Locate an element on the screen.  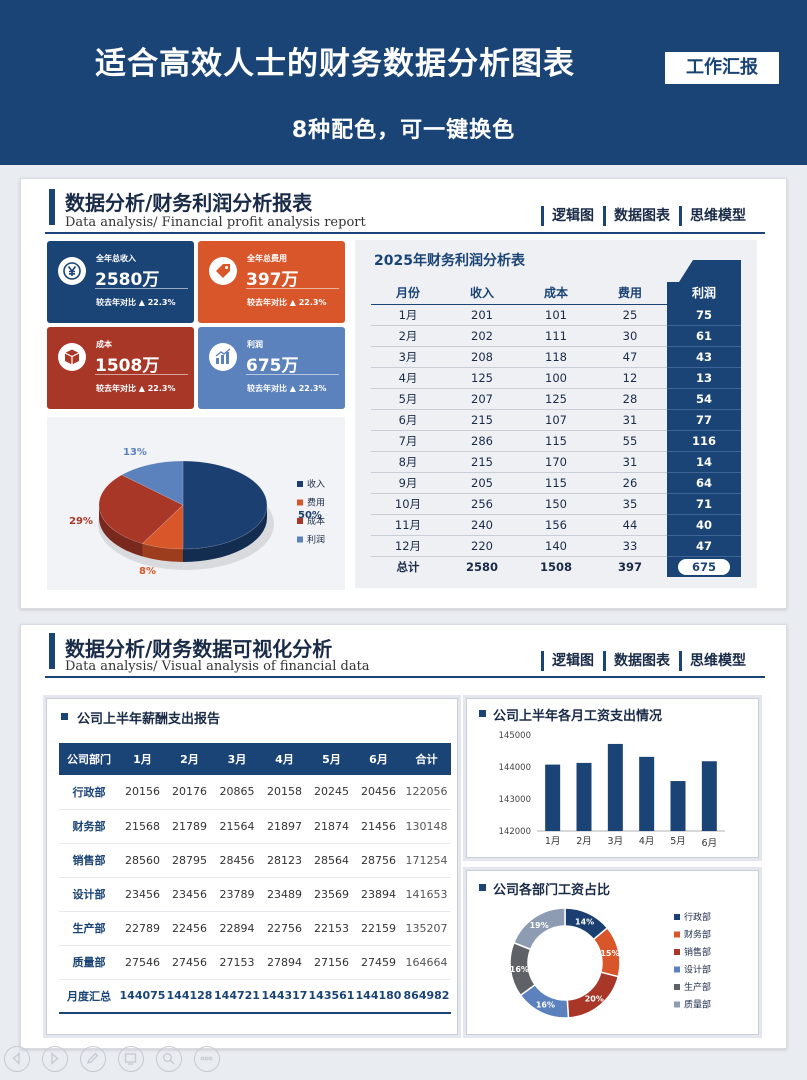
page-title: 适合高效人士的财务数据分析图表 is located at coordinates (335, 64).